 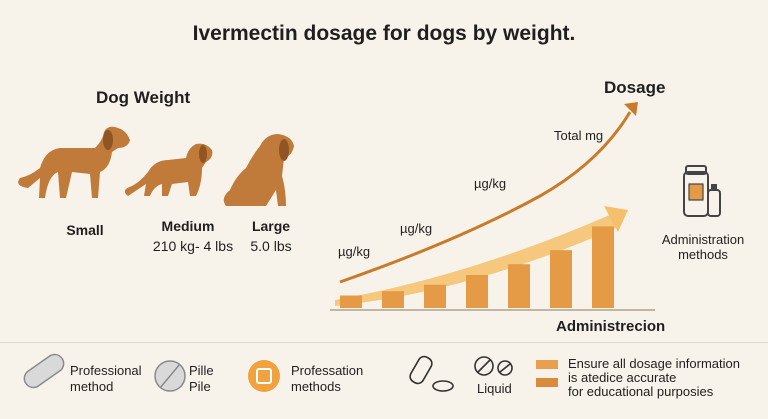 What do you see at coordinates (616, 219) in the screenshot?
I see `band-arrow-head` at bounding box center [616, 219].